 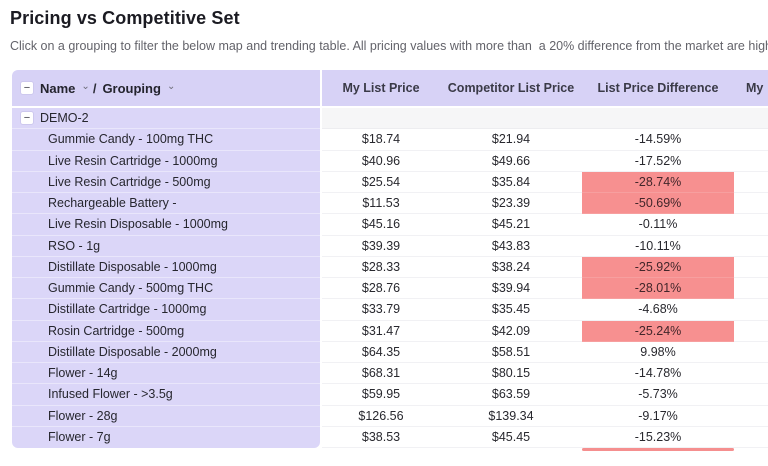 I want to click on table-row: Flower - 7g $38.53 $45.45 -15.23%, so click(x=390, y=437).